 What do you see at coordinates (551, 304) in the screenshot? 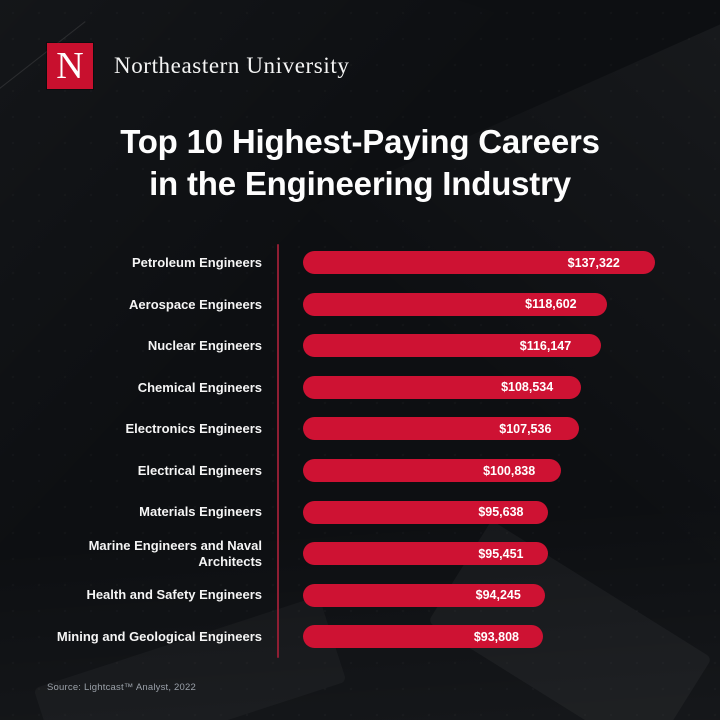
I see `value-label: $118,602` at bounding box center [551, 304].